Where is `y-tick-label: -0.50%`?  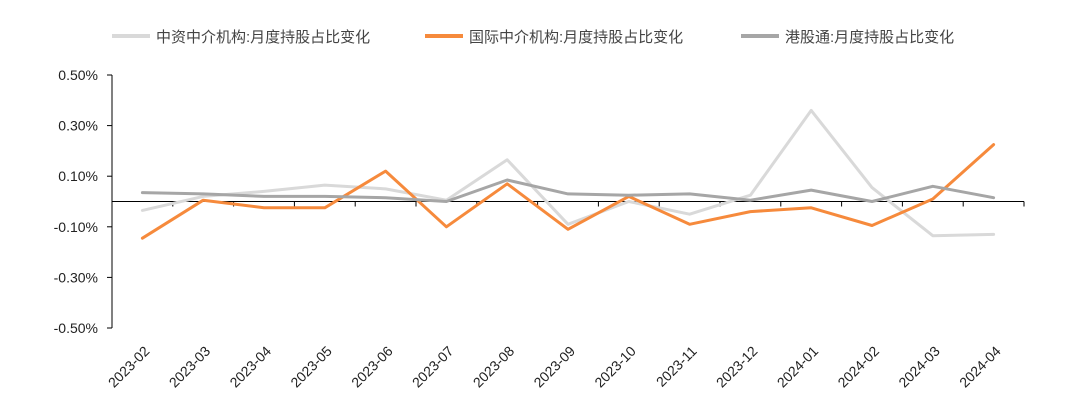
y-tick-label: -0.50% is located at coordinates (76, 328).